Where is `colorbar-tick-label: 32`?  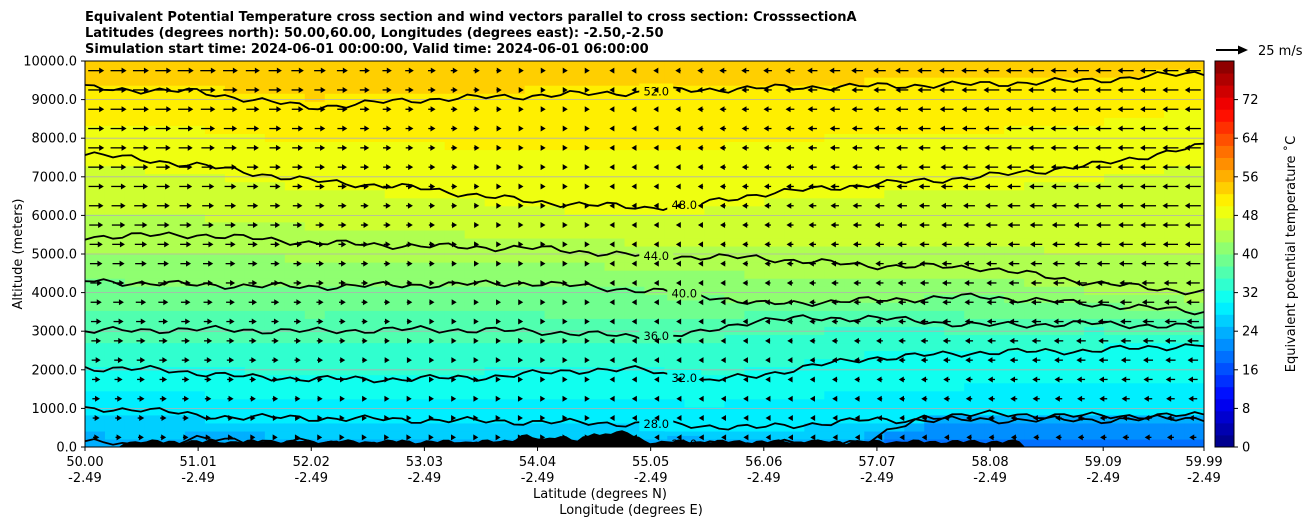
colorbar-tick-label: 32 is located at coordinates (1250, 293).